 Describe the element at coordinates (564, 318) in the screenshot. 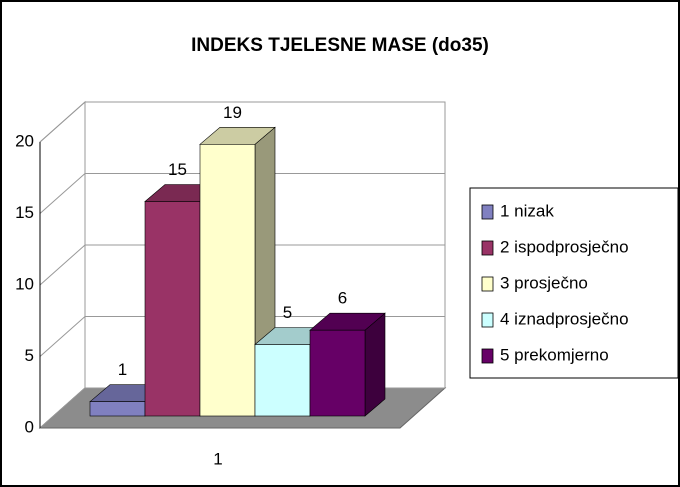

I see `legend-label: 4 iznadprosječno` at that location.